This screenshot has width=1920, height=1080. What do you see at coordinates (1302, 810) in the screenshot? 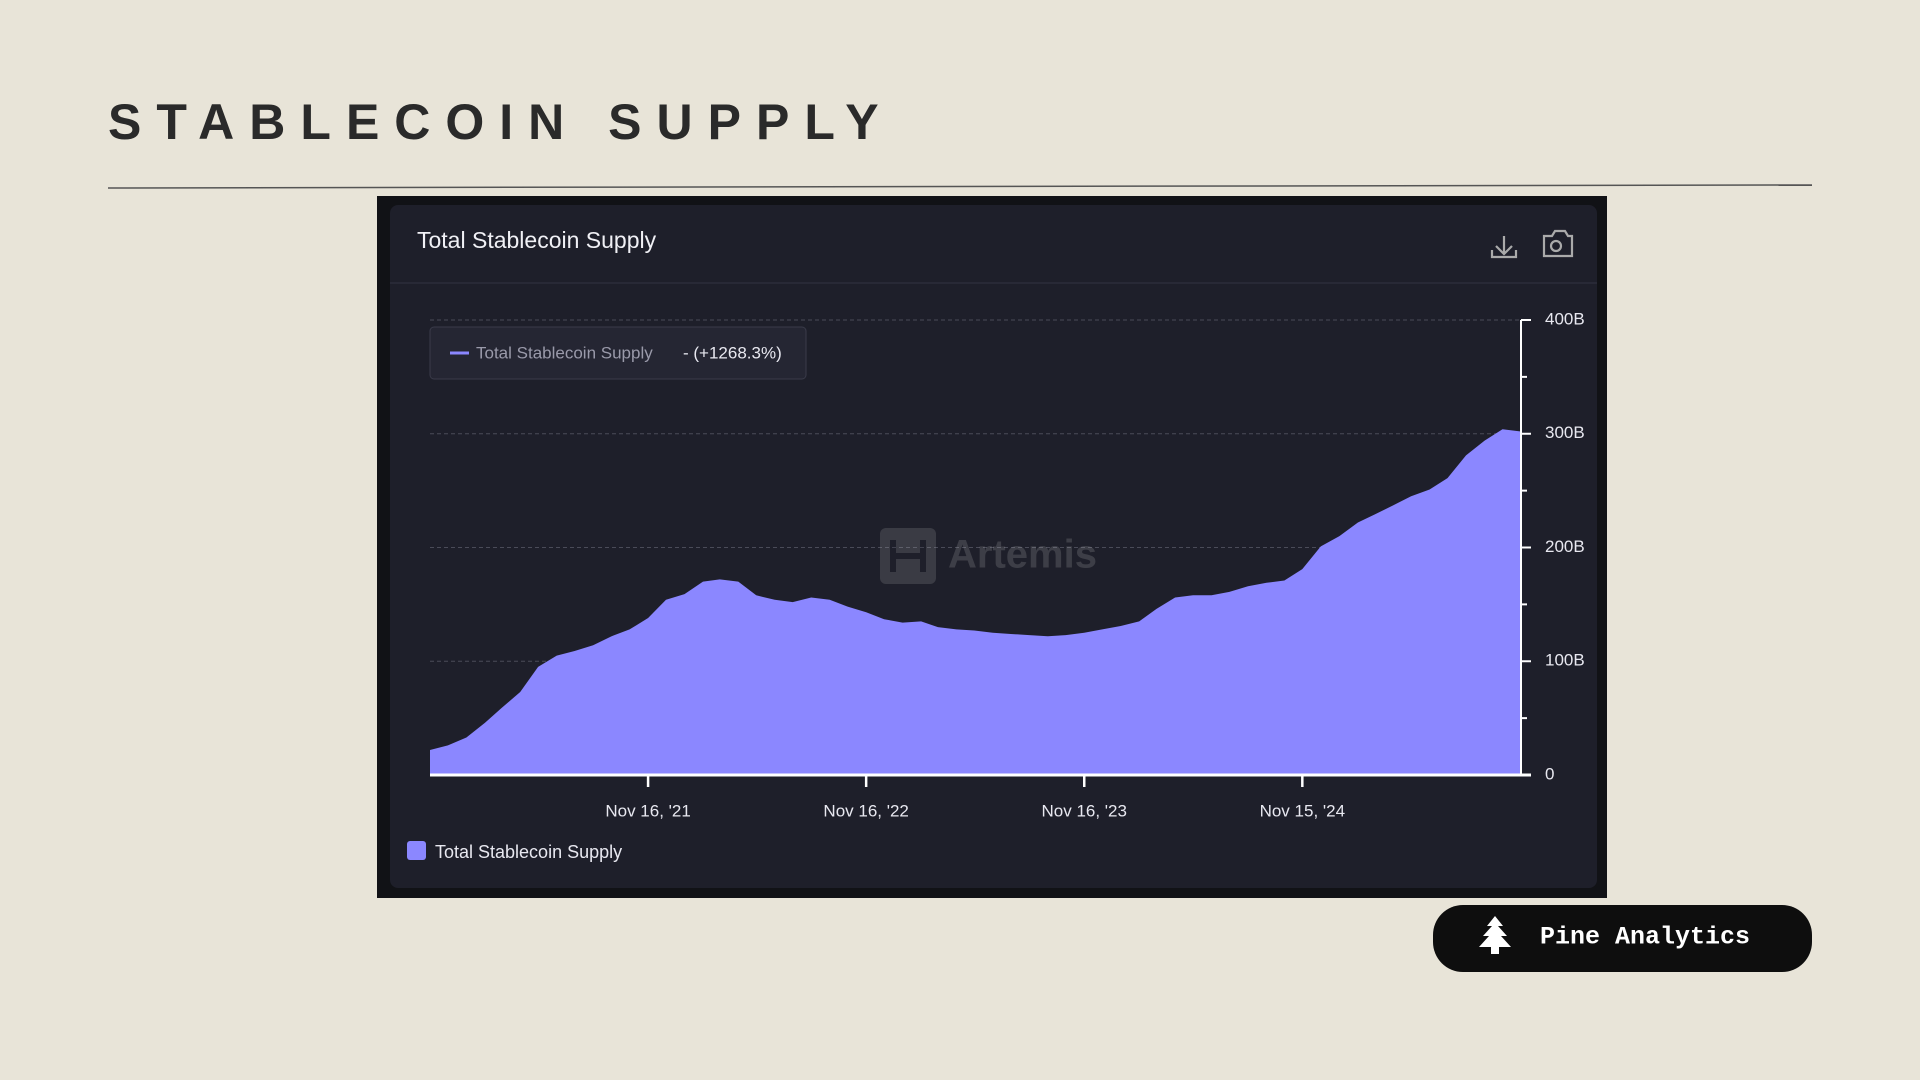
I see `x-tick-label: Nov 15, '24` at bounding box center [1302, 810].